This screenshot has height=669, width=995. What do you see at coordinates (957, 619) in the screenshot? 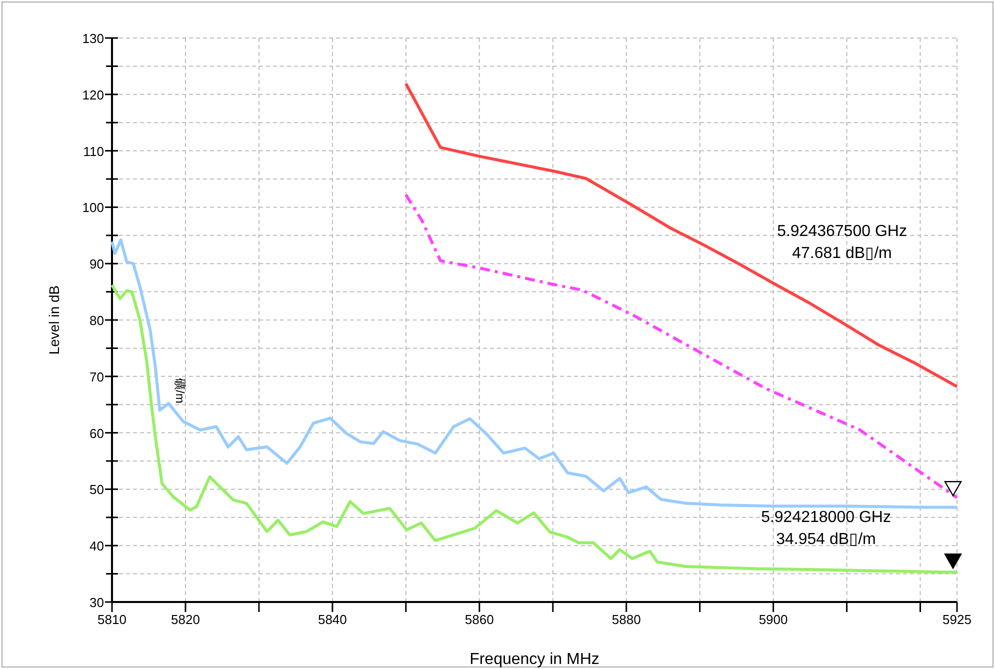
I see `x-tick-label: 5925` at bounding box center [957, 619].